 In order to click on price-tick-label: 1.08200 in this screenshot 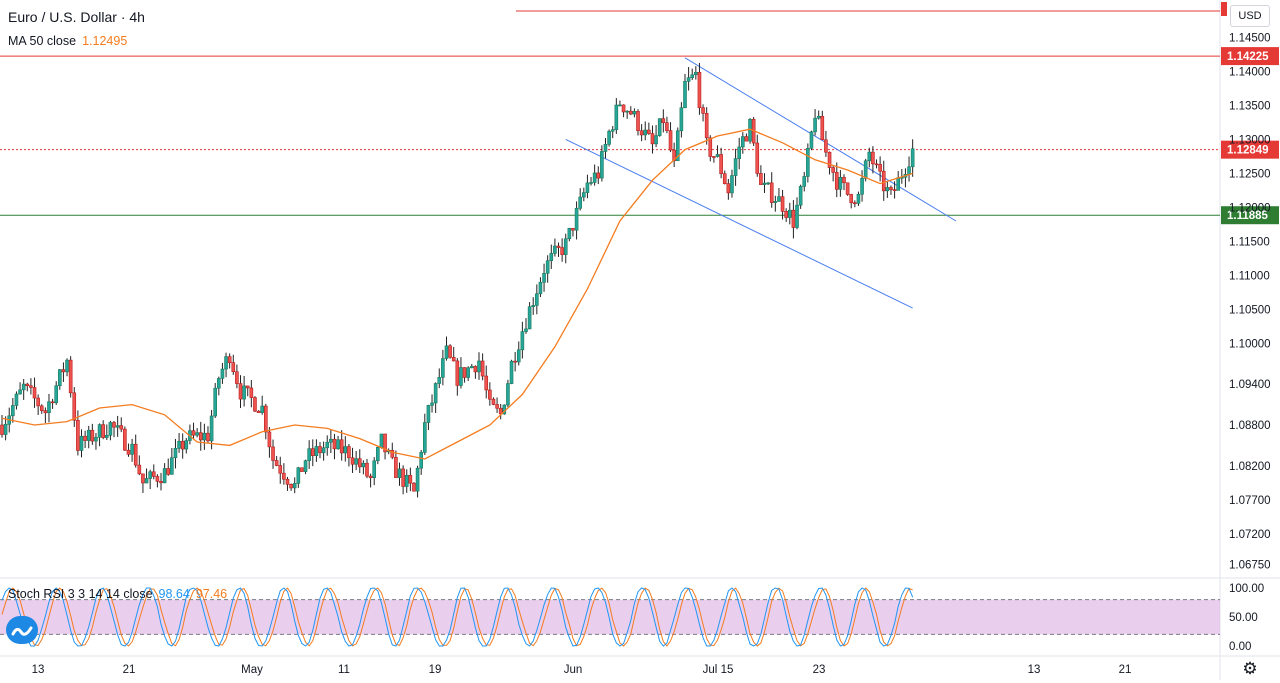, I will do `click(1250, 467)`.